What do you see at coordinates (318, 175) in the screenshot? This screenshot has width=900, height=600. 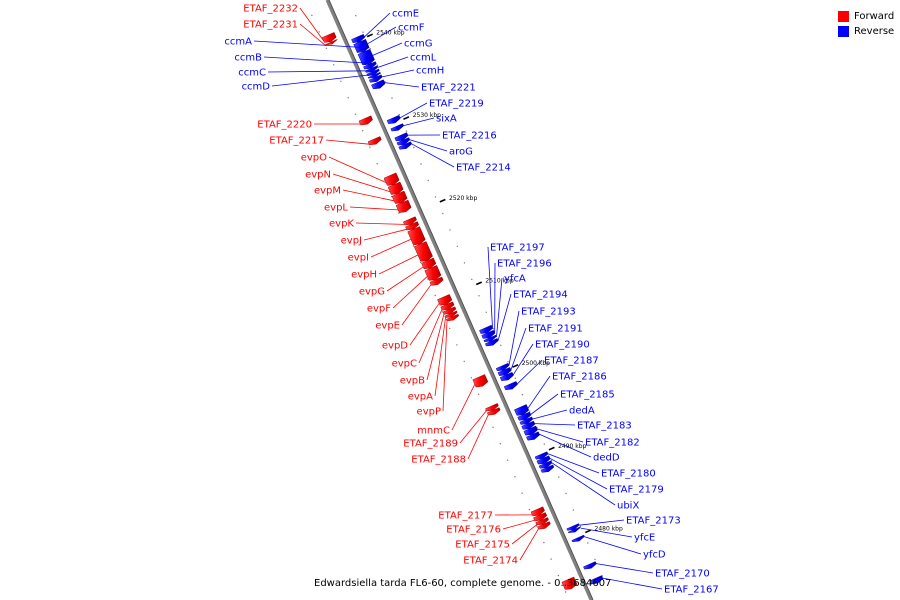 I see `forward-gene-label: evpN` at bounding box center [318, 175].